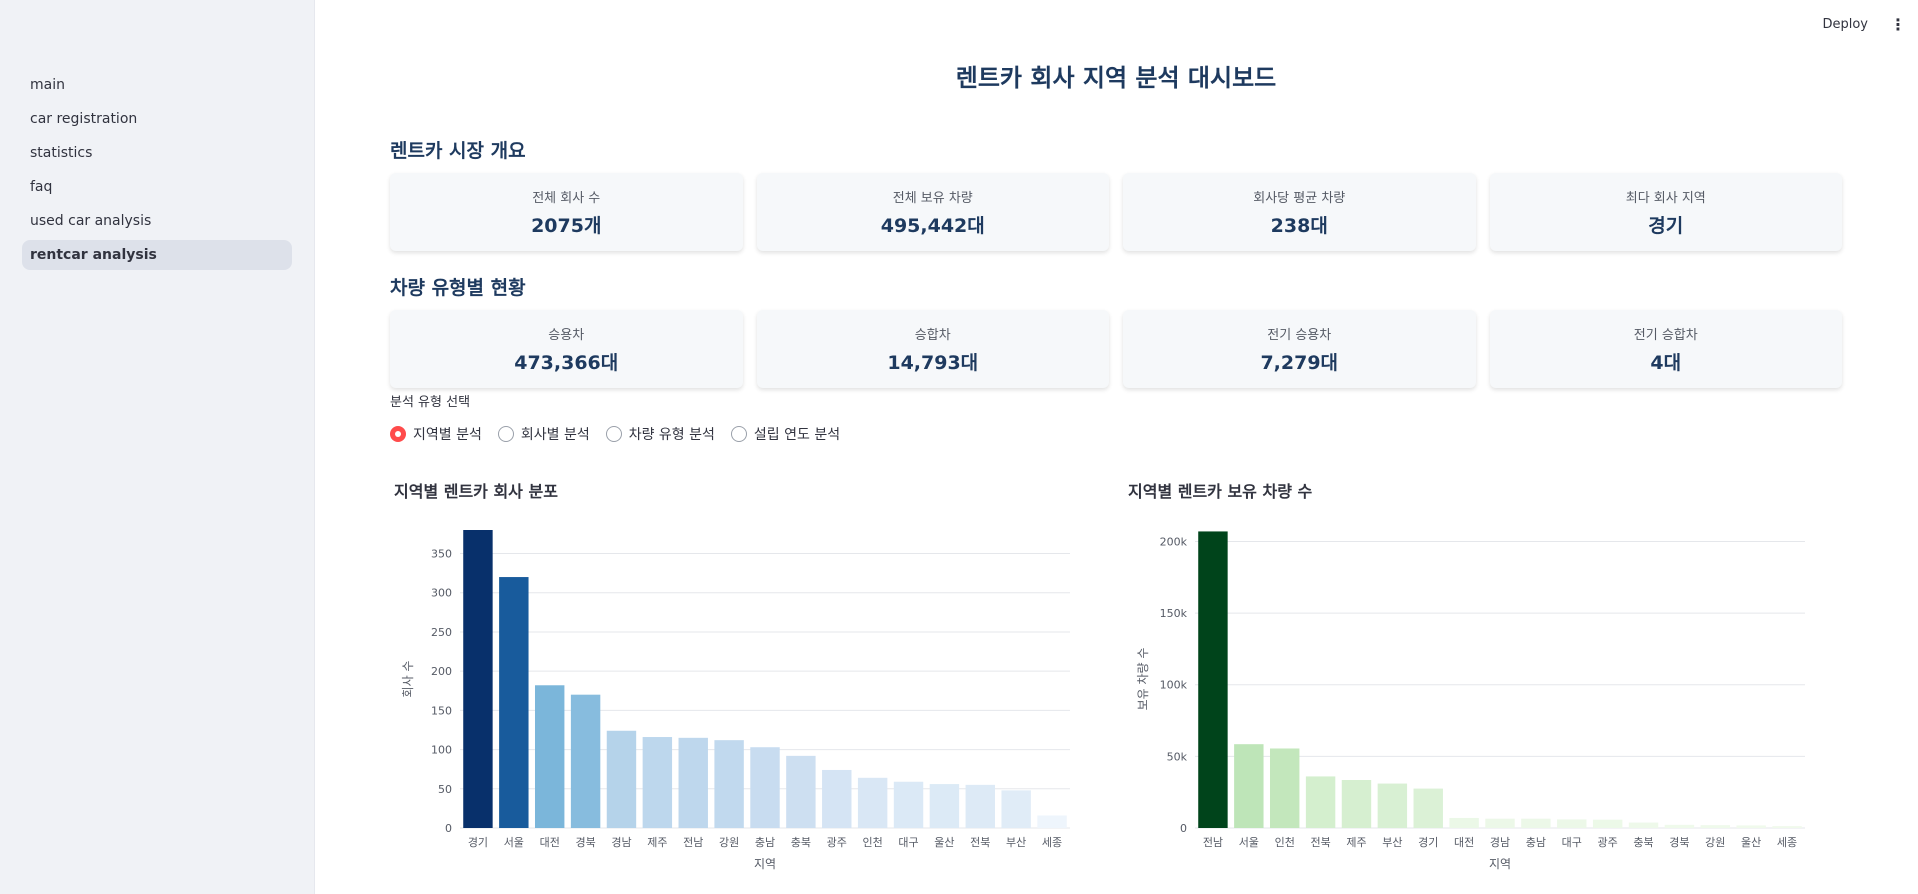 Image resolution: width=1918 pixels, height=894 pixels. What do you see at coordinates (1665, 198) in the screenshot?
I see `metric-label: 최다 회사 지역` at bounding box center [1665, 198].